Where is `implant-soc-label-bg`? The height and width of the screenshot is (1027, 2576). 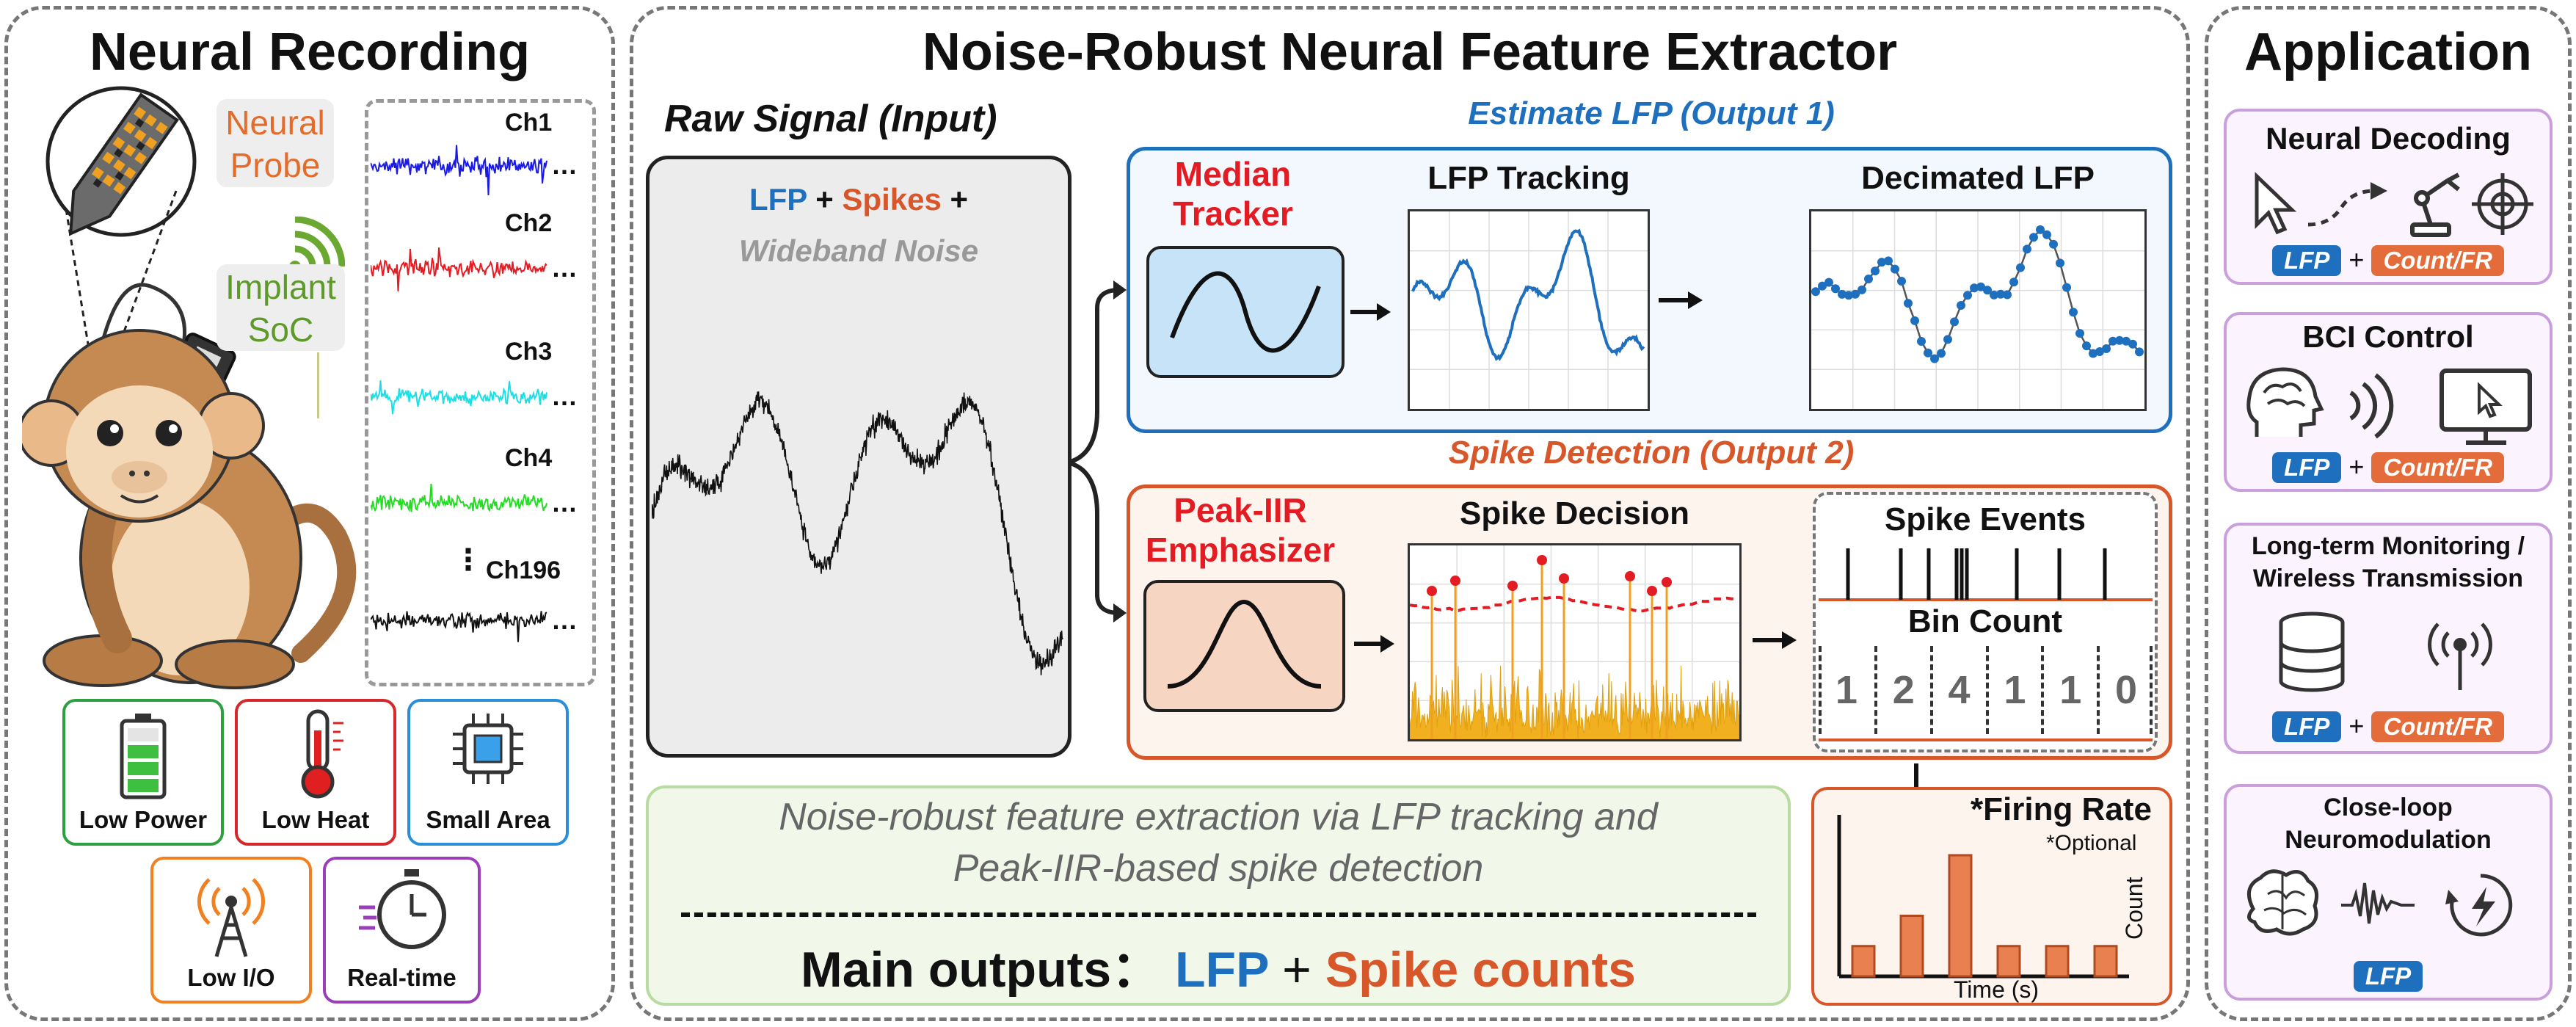
implant-soc-label-bg is located at coordinates (281, 307).